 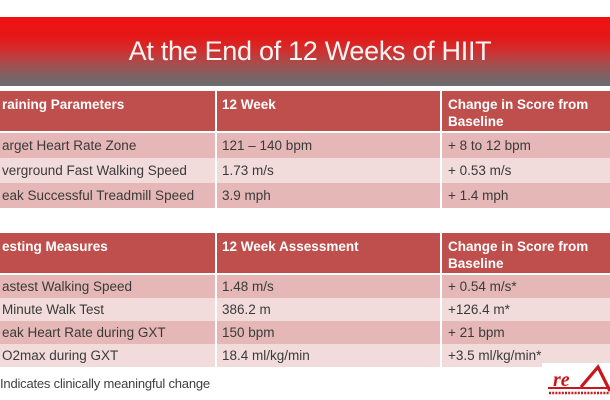 I want to click on cell-change: + 21 bpm, so click(x=525, y=332).